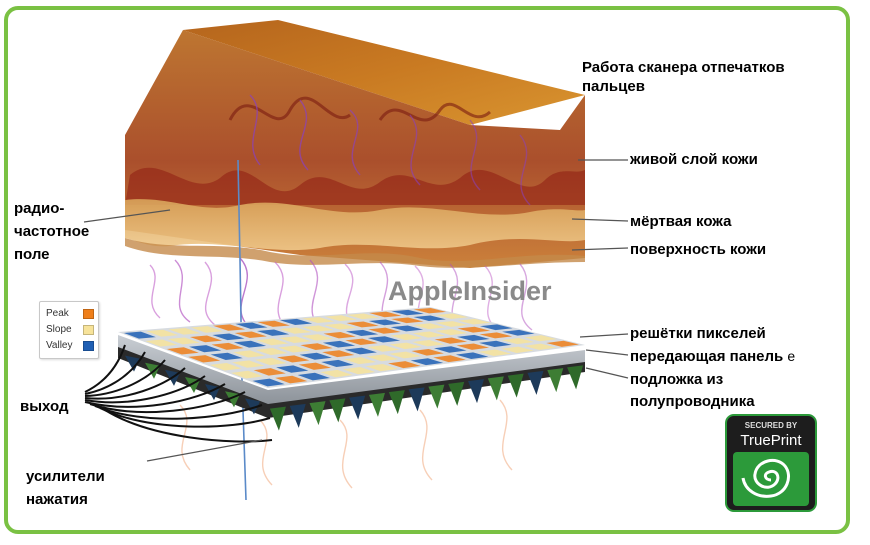  Describe the element at coordinates (771, 440) in the screenshot. I see `badge-brand-text: TruePrint` at that location.